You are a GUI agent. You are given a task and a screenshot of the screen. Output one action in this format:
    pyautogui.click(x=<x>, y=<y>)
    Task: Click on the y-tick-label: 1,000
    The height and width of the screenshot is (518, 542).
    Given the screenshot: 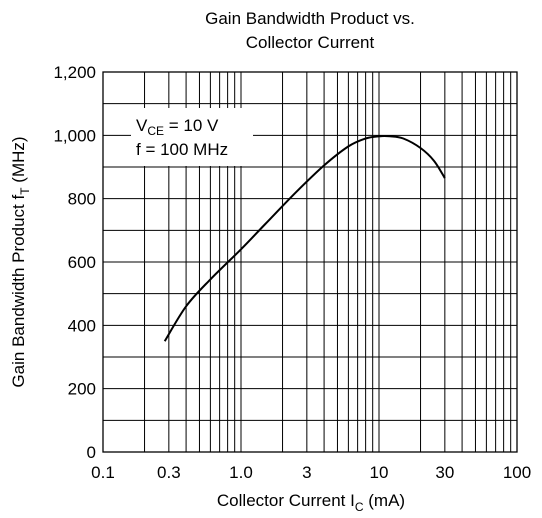 What is the action you would take?
    pyautogui.click(x=74, y=135)
    